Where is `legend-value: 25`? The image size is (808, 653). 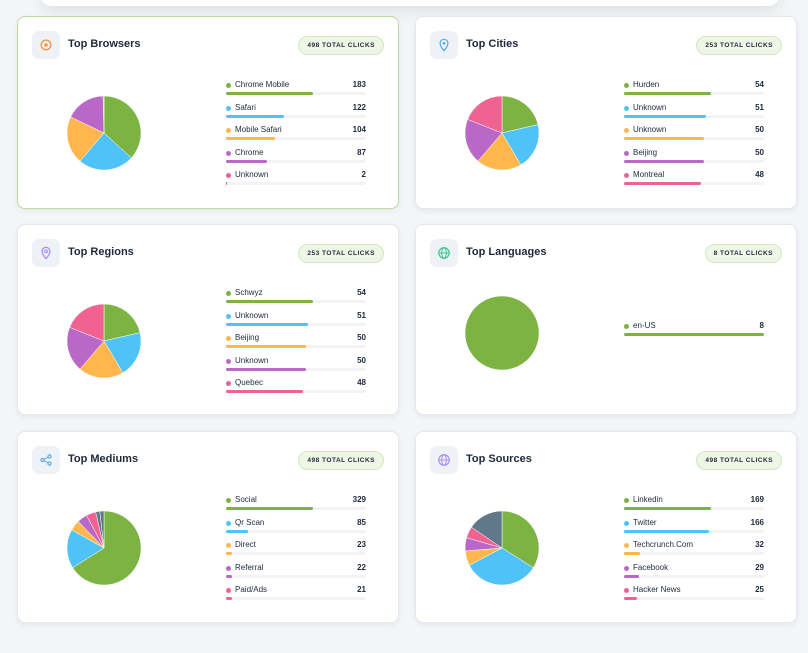
legend-value: 25 is located at coordinates (759, 589).